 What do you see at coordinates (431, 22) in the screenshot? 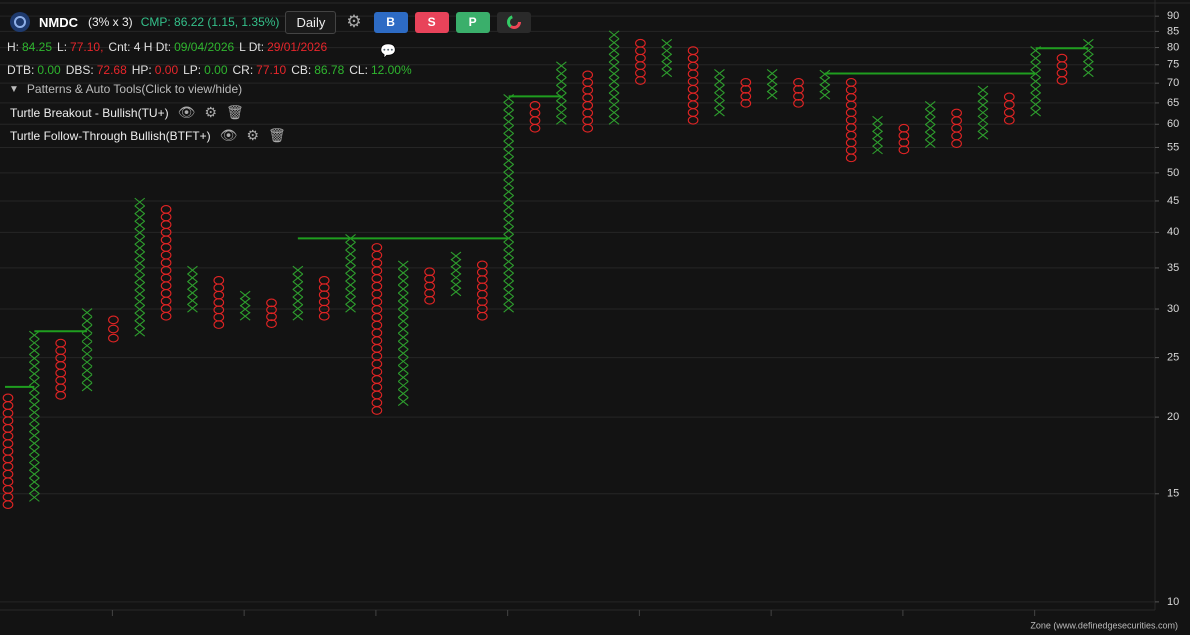
I see `sell-button: S` at bounding box center [431, 22].